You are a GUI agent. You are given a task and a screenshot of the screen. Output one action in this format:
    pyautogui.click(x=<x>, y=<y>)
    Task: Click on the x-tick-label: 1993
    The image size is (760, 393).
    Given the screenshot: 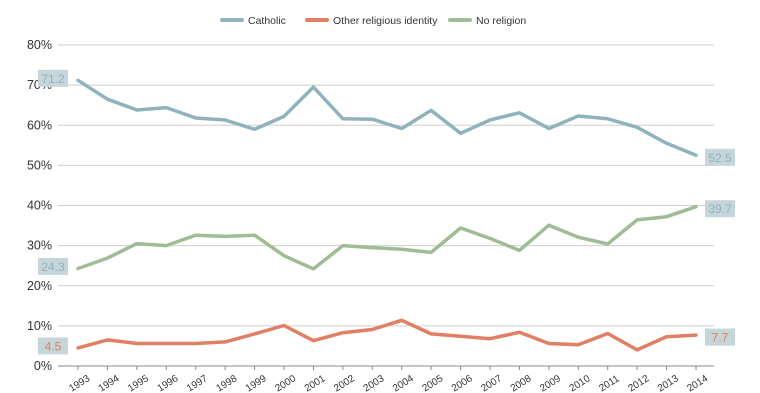 What is the action you would take?
    pyautogui.click(x=79, y=383)
    